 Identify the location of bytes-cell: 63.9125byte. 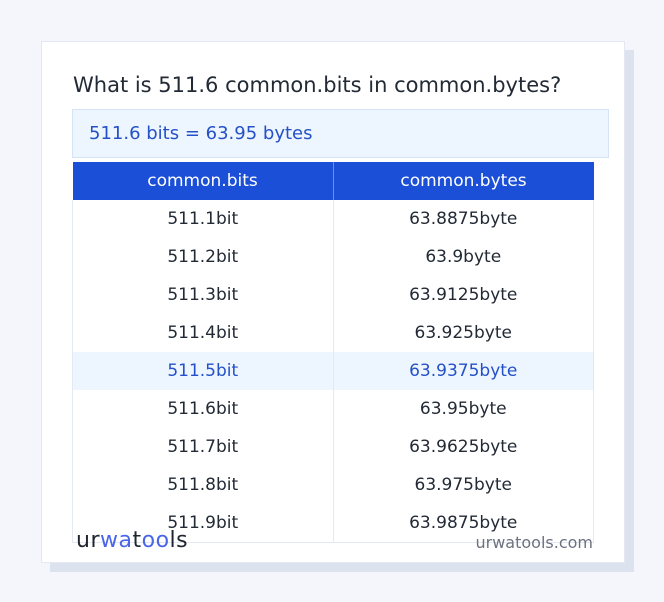
(463, 295).